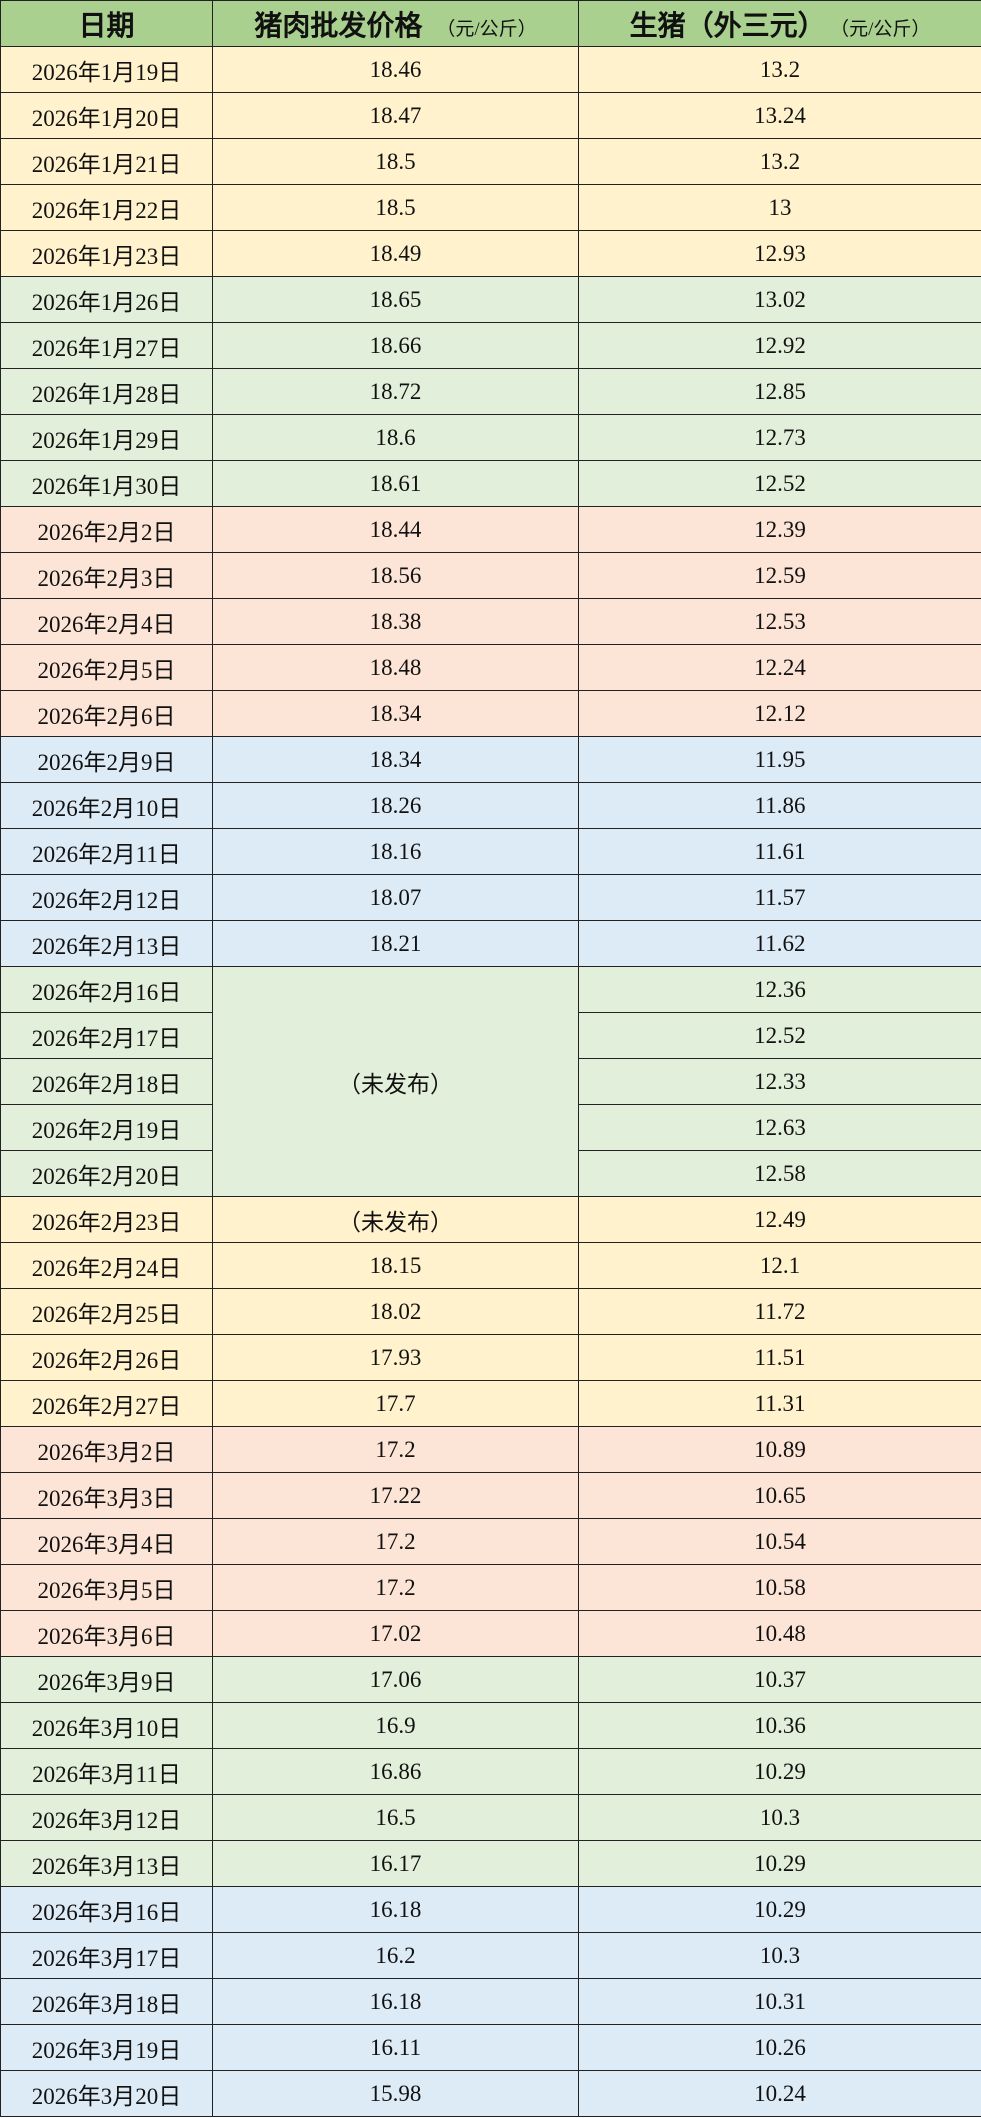 Image resolution: width=981 pixels, height=2118 pixels. Describe the element at coordinates (395, 2093) in the screenshot. I see `pork-price-cell: 15.98` at that location.